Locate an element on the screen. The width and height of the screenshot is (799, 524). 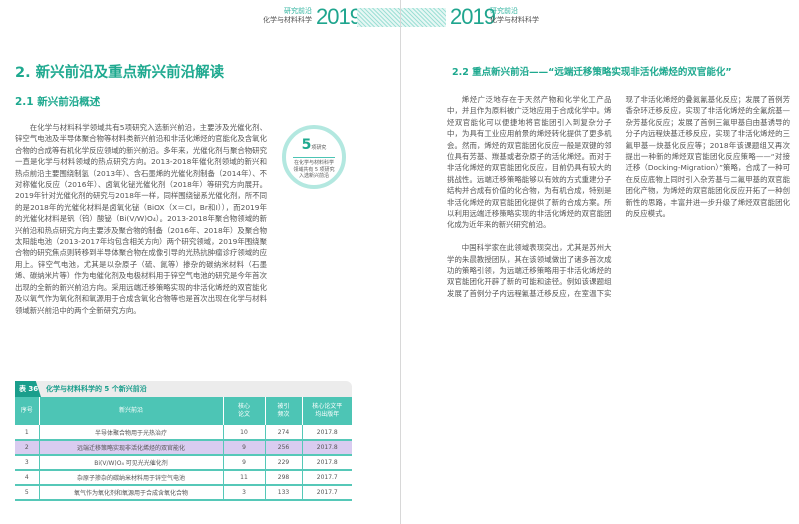
table-row: 3 Bi(V/W)O₄ 可见光光催化剂 9 229 2017.8 is located at coordinates (183, 463).